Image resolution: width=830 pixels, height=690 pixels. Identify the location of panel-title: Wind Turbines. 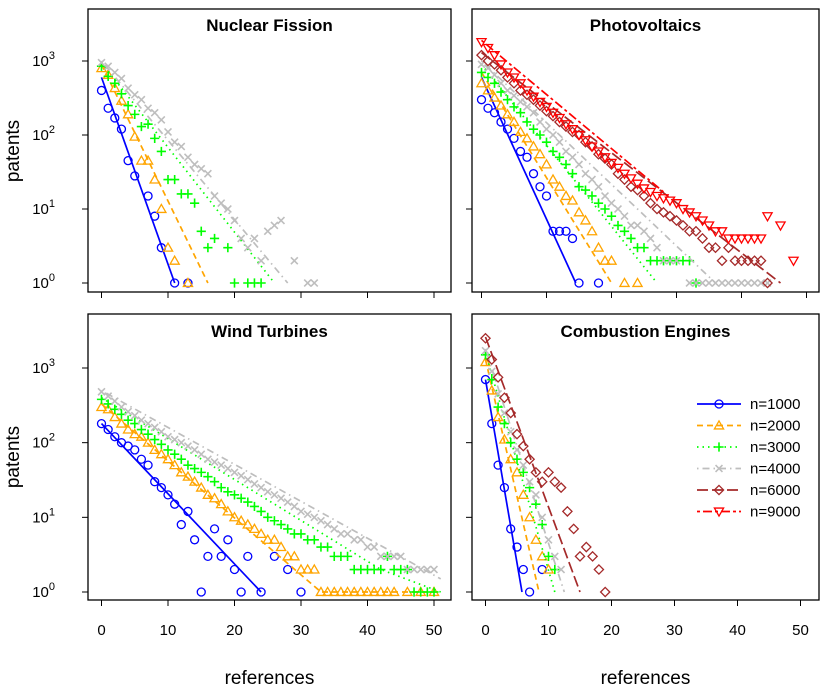
(269, 331).